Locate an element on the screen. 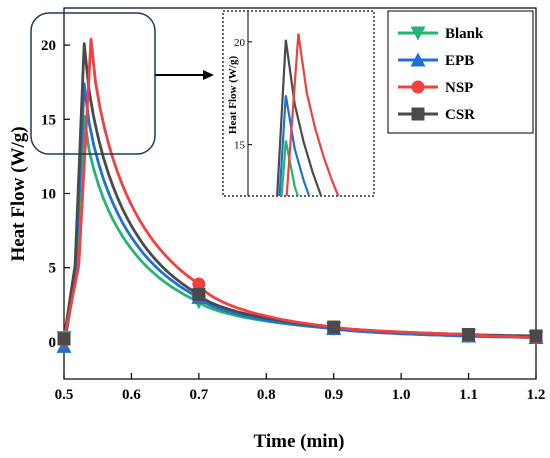  x-tick-label: 0.9 is located at coordinates (333, 395).